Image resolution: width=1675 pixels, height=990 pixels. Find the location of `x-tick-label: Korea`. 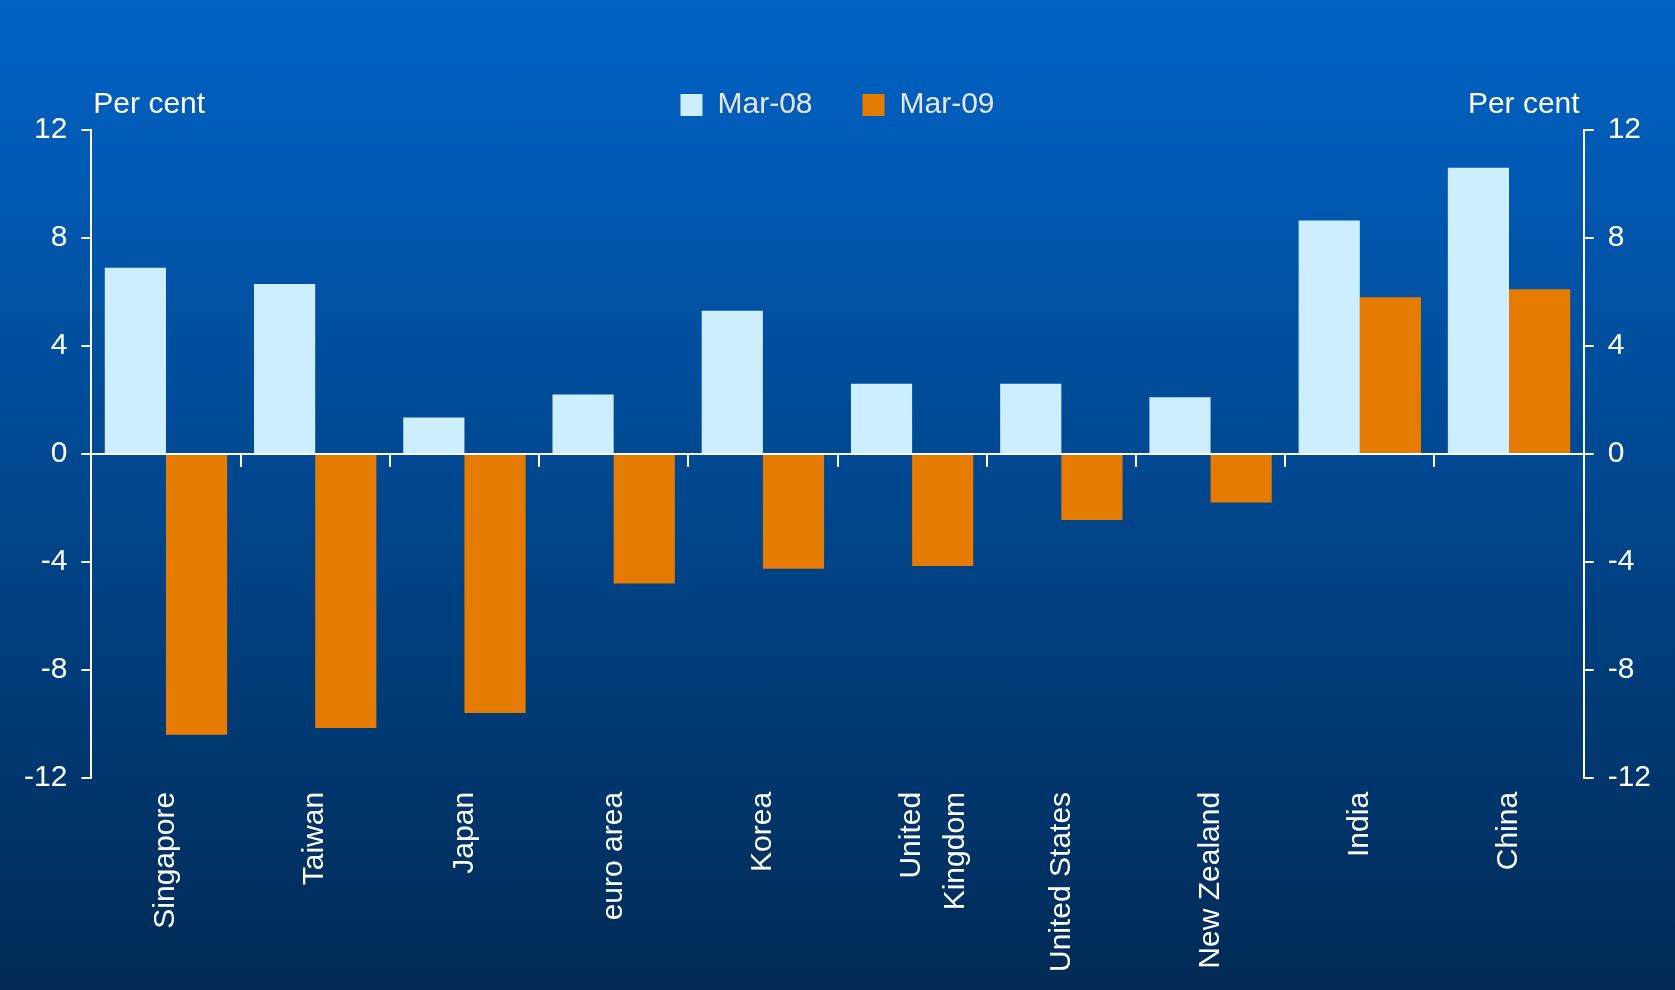

x-tick-label: Korea is located at coordinates (761, 831).